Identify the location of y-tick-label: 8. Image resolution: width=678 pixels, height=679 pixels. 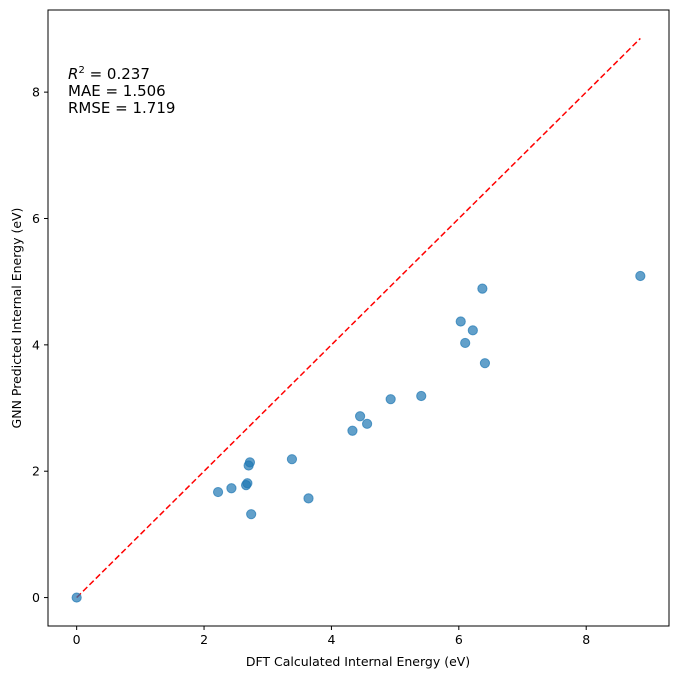
(36, 92).